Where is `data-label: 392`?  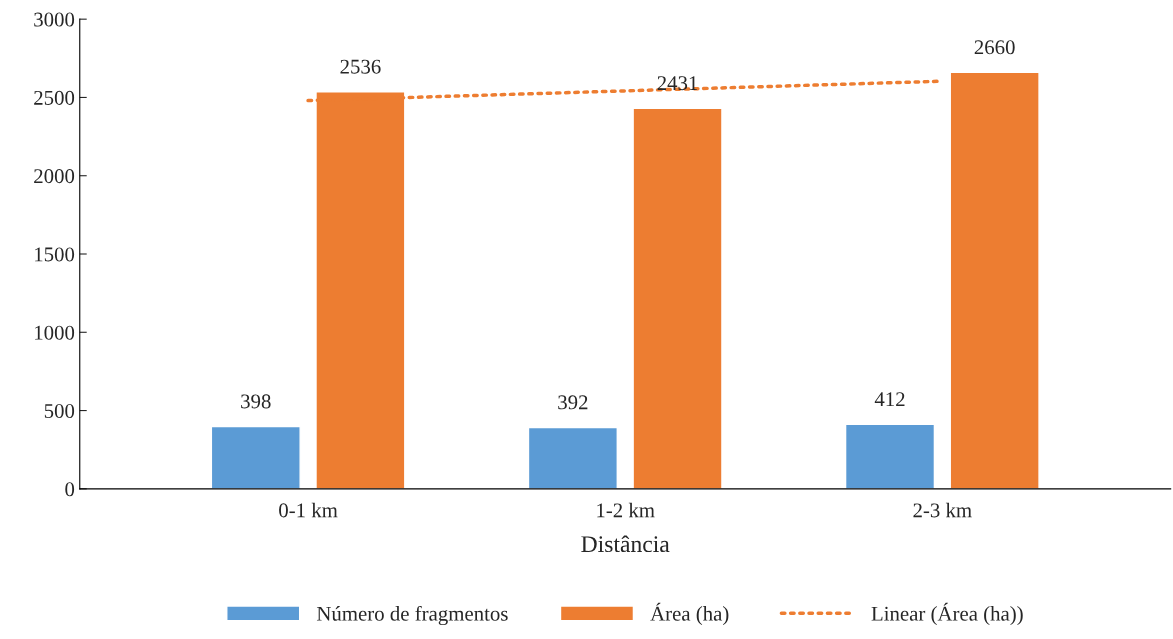 data-label: 392 is located at coordinates (573, 402).